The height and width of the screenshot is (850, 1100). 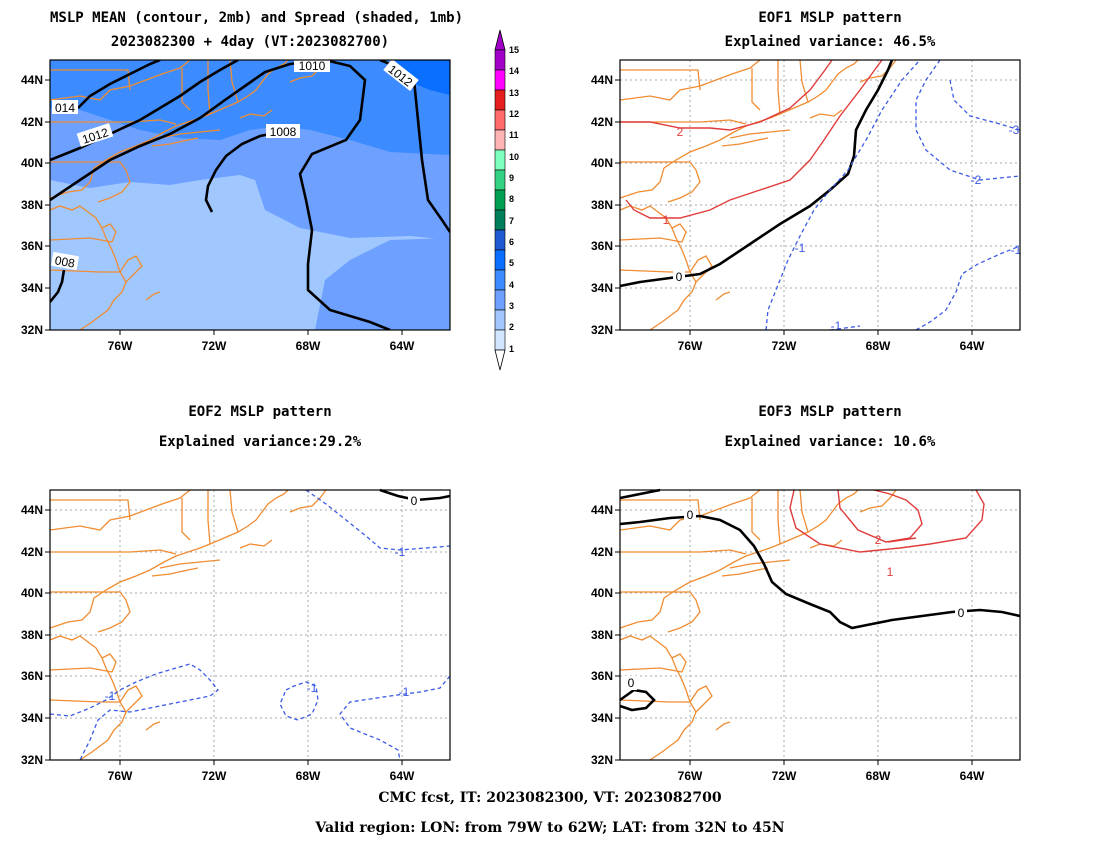 What do you see at coordinates (65, 108) in the screenshot?
I see `svg-text: 014` at bounding box center [65, 108].